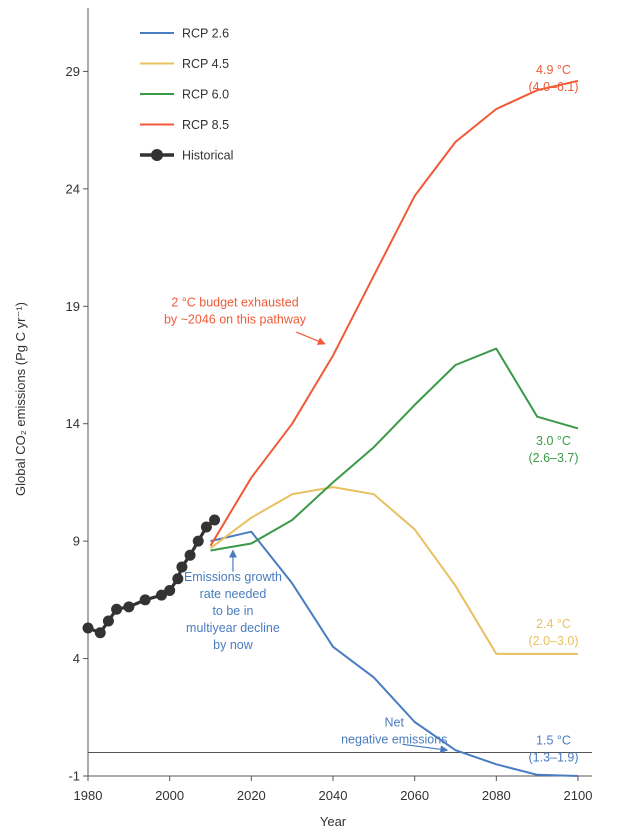 This screenshot has height=832, width=618. I want to click on legend-label: Historical, so click(207, 156).